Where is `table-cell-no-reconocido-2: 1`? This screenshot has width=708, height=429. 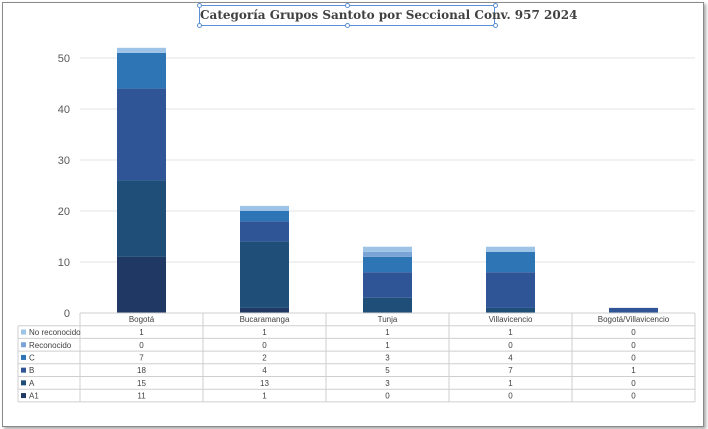 table-cell-no-reconocido-2: 1 is located at coordinates (387, 332).